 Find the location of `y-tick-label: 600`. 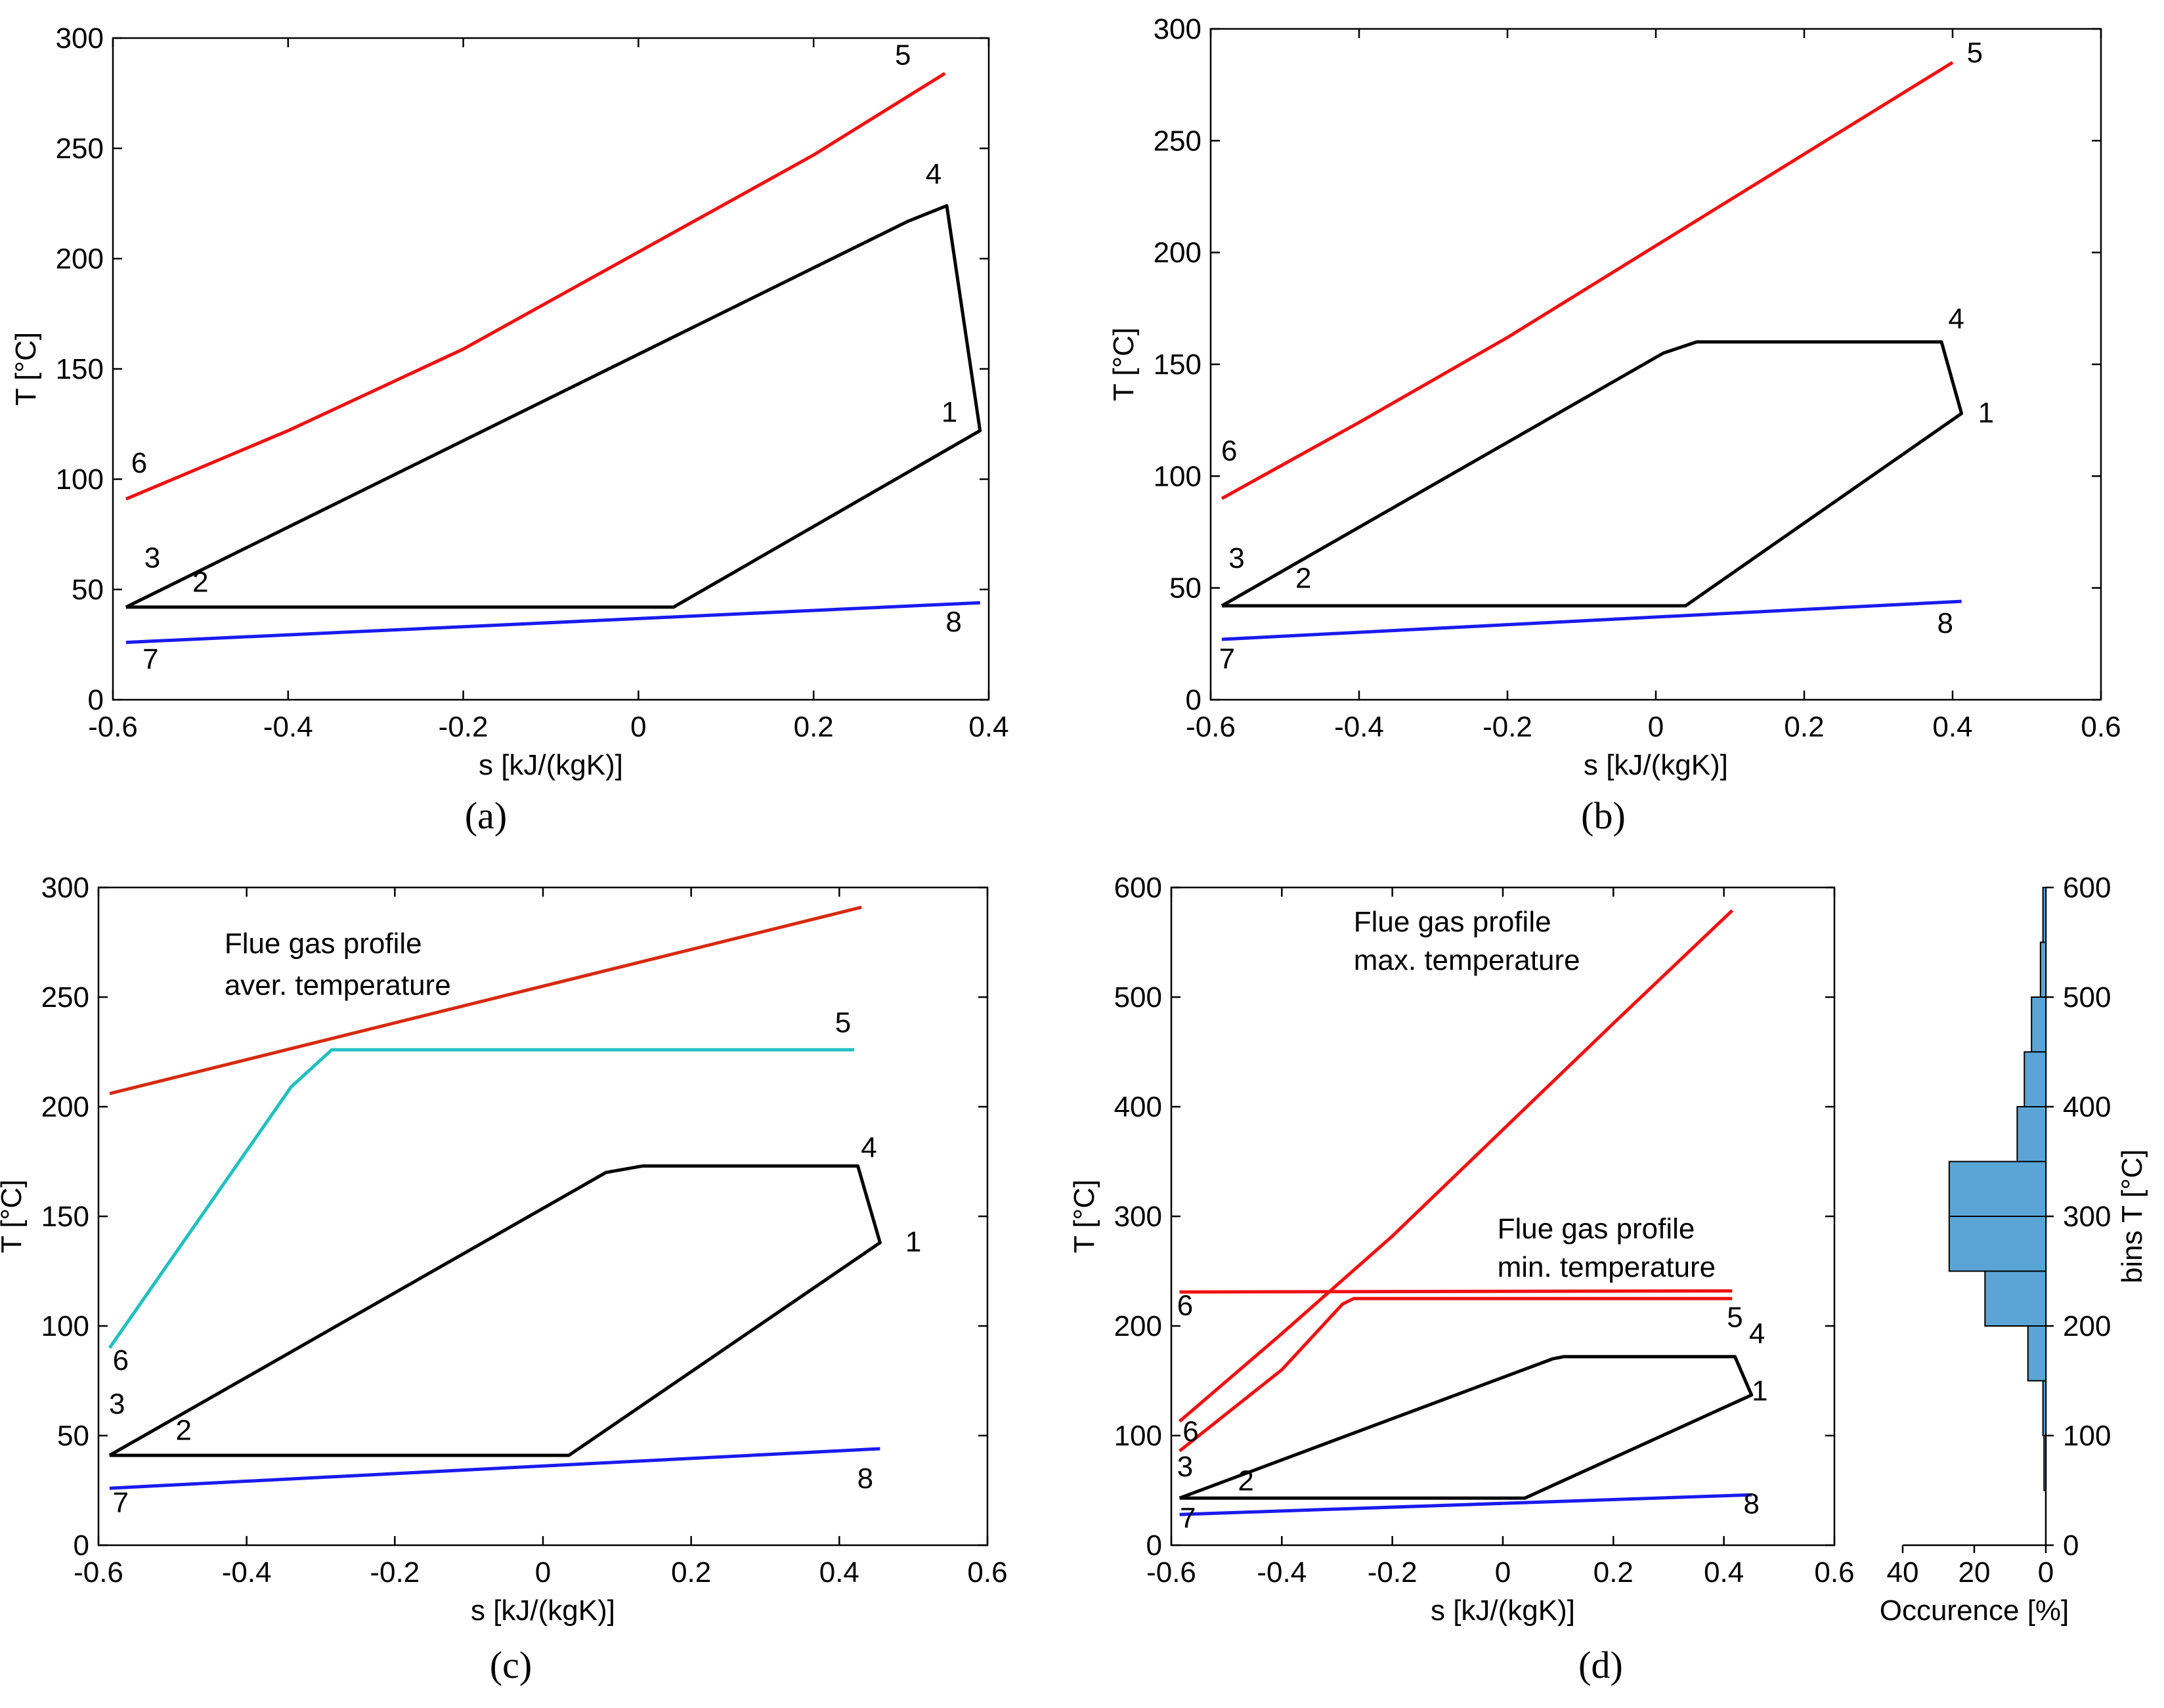

y-tick-label: 600 is located at coordinates (1138, 888).